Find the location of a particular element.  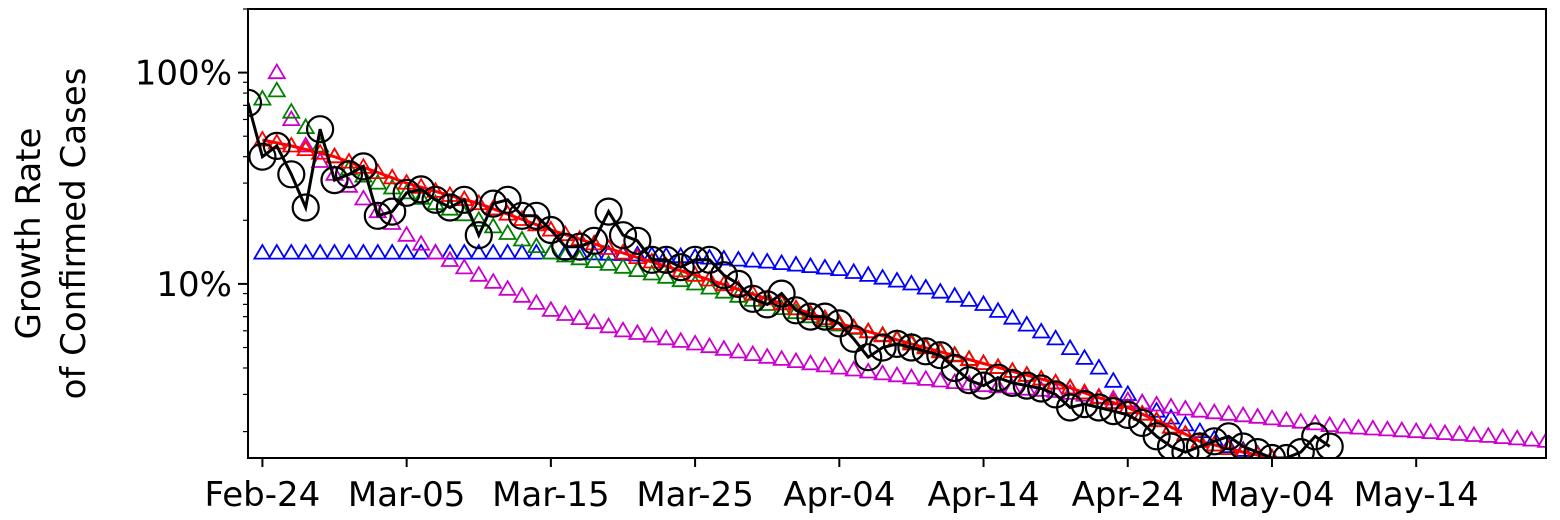

y-axis-title-line: of Confirmed Cases is located at coordinates (74, 234).